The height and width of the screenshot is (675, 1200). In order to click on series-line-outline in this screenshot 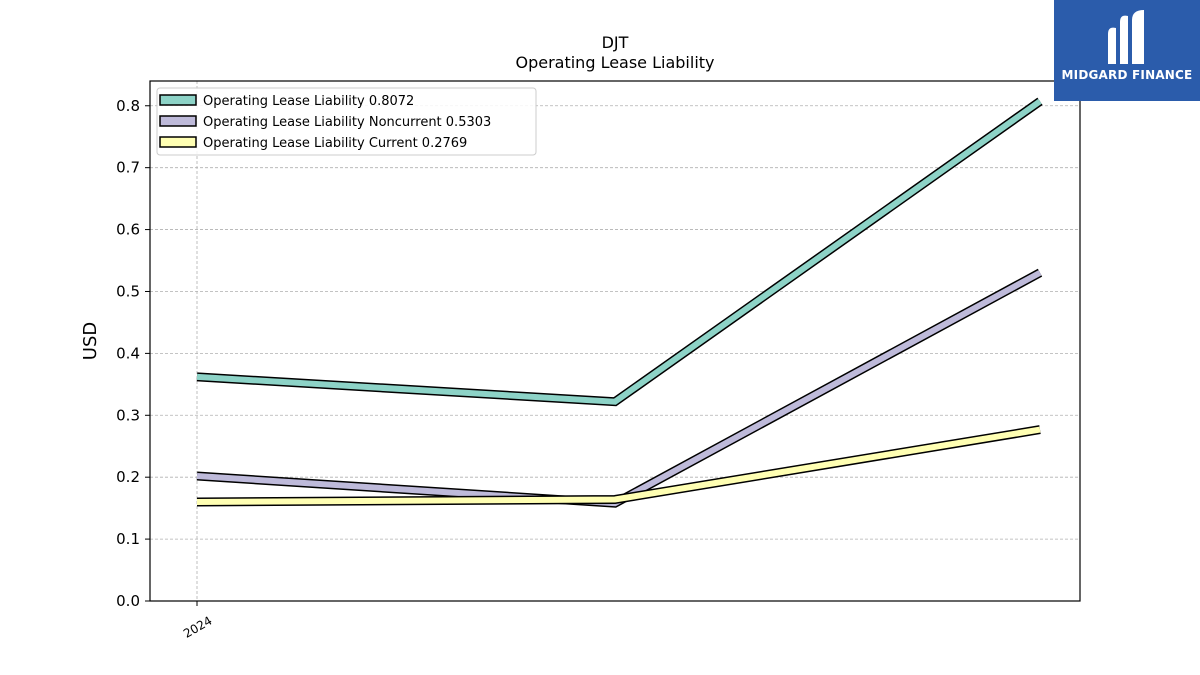, I will do `click(618, 466)`.